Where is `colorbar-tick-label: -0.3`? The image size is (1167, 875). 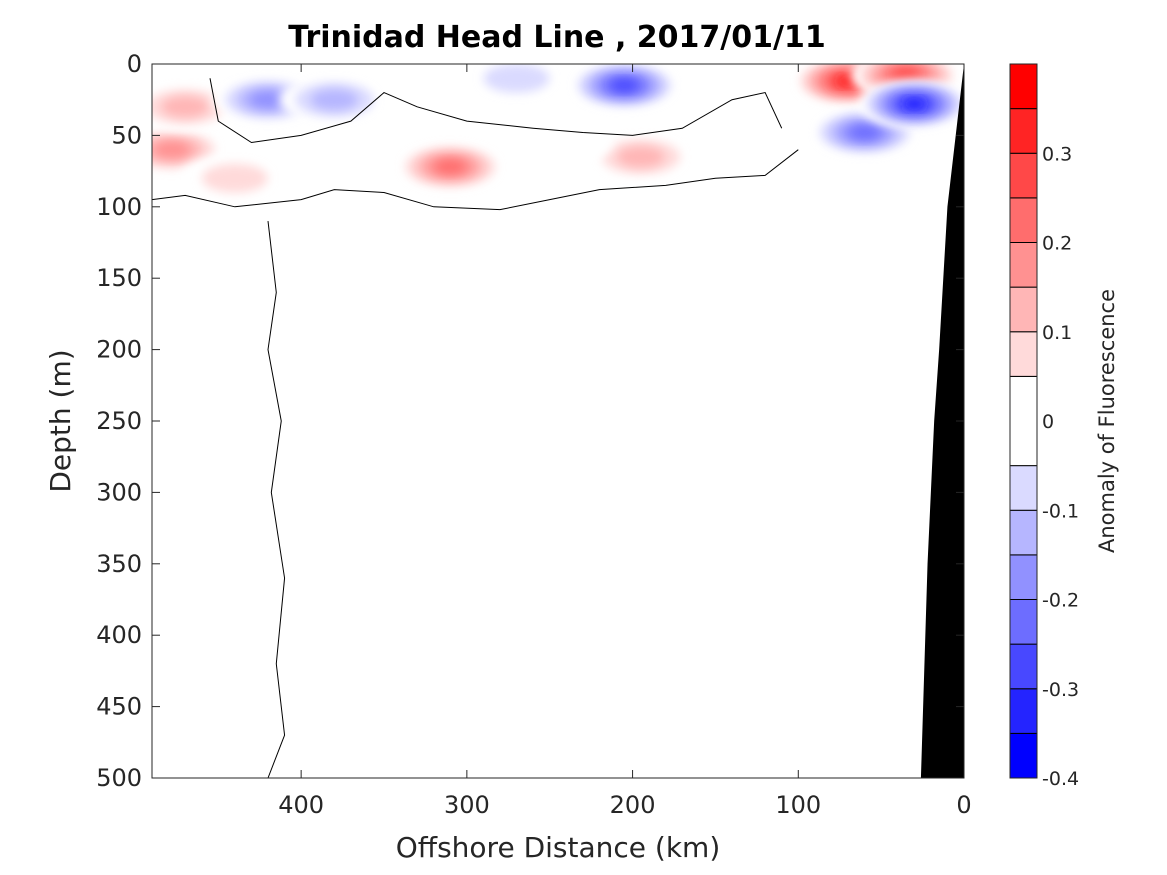
colorbar-tick-label: -0.3 is located at coordinates (1060, 690).